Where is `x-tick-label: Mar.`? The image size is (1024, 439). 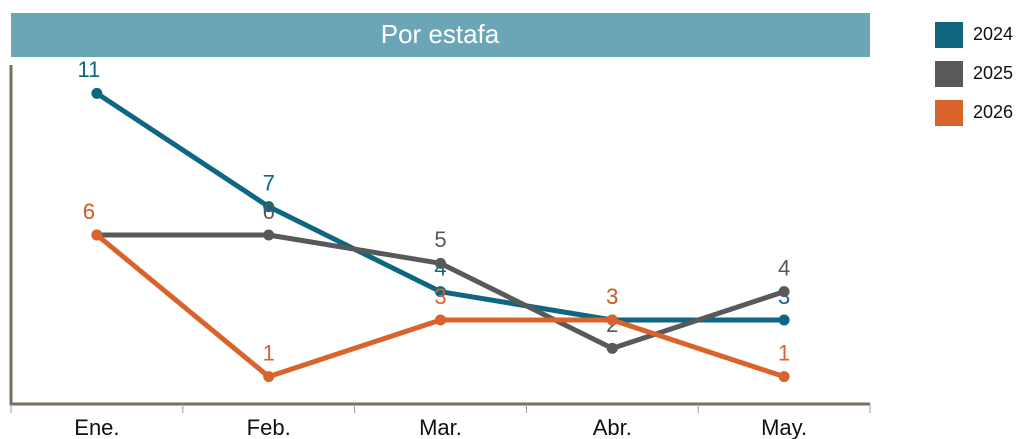
x-tick-label: Mar. is located at coordinates (440, 427).